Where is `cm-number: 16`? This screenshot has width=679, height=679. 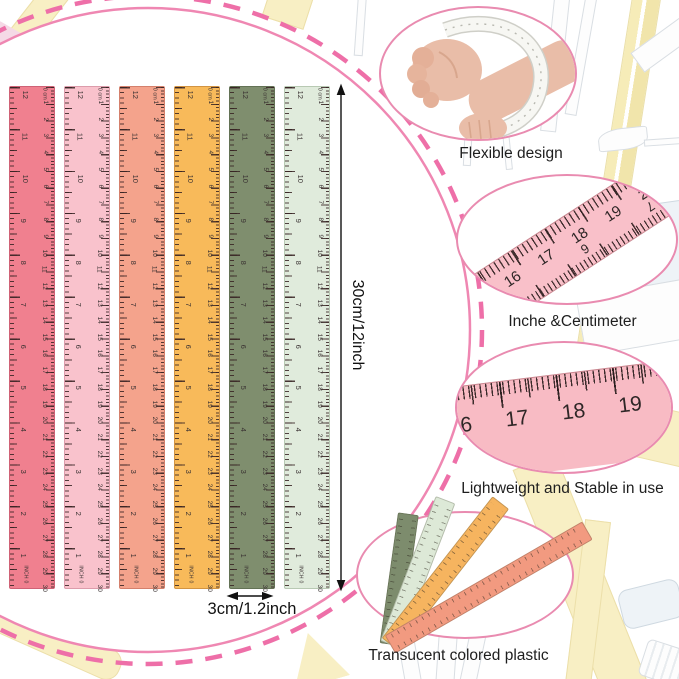
cm-number: 16 is located at coordinates (154, 353).